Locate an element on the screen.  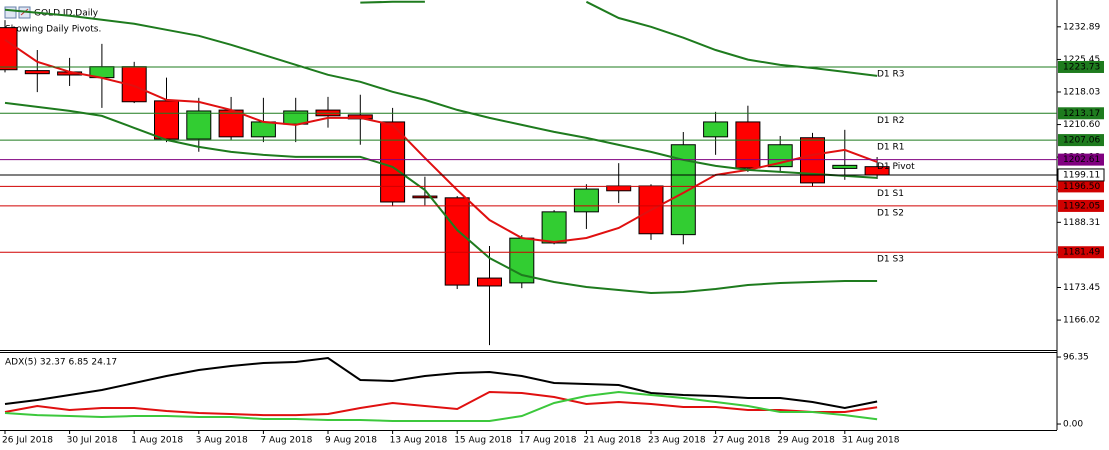
icon is located at coordinates (10, 12).